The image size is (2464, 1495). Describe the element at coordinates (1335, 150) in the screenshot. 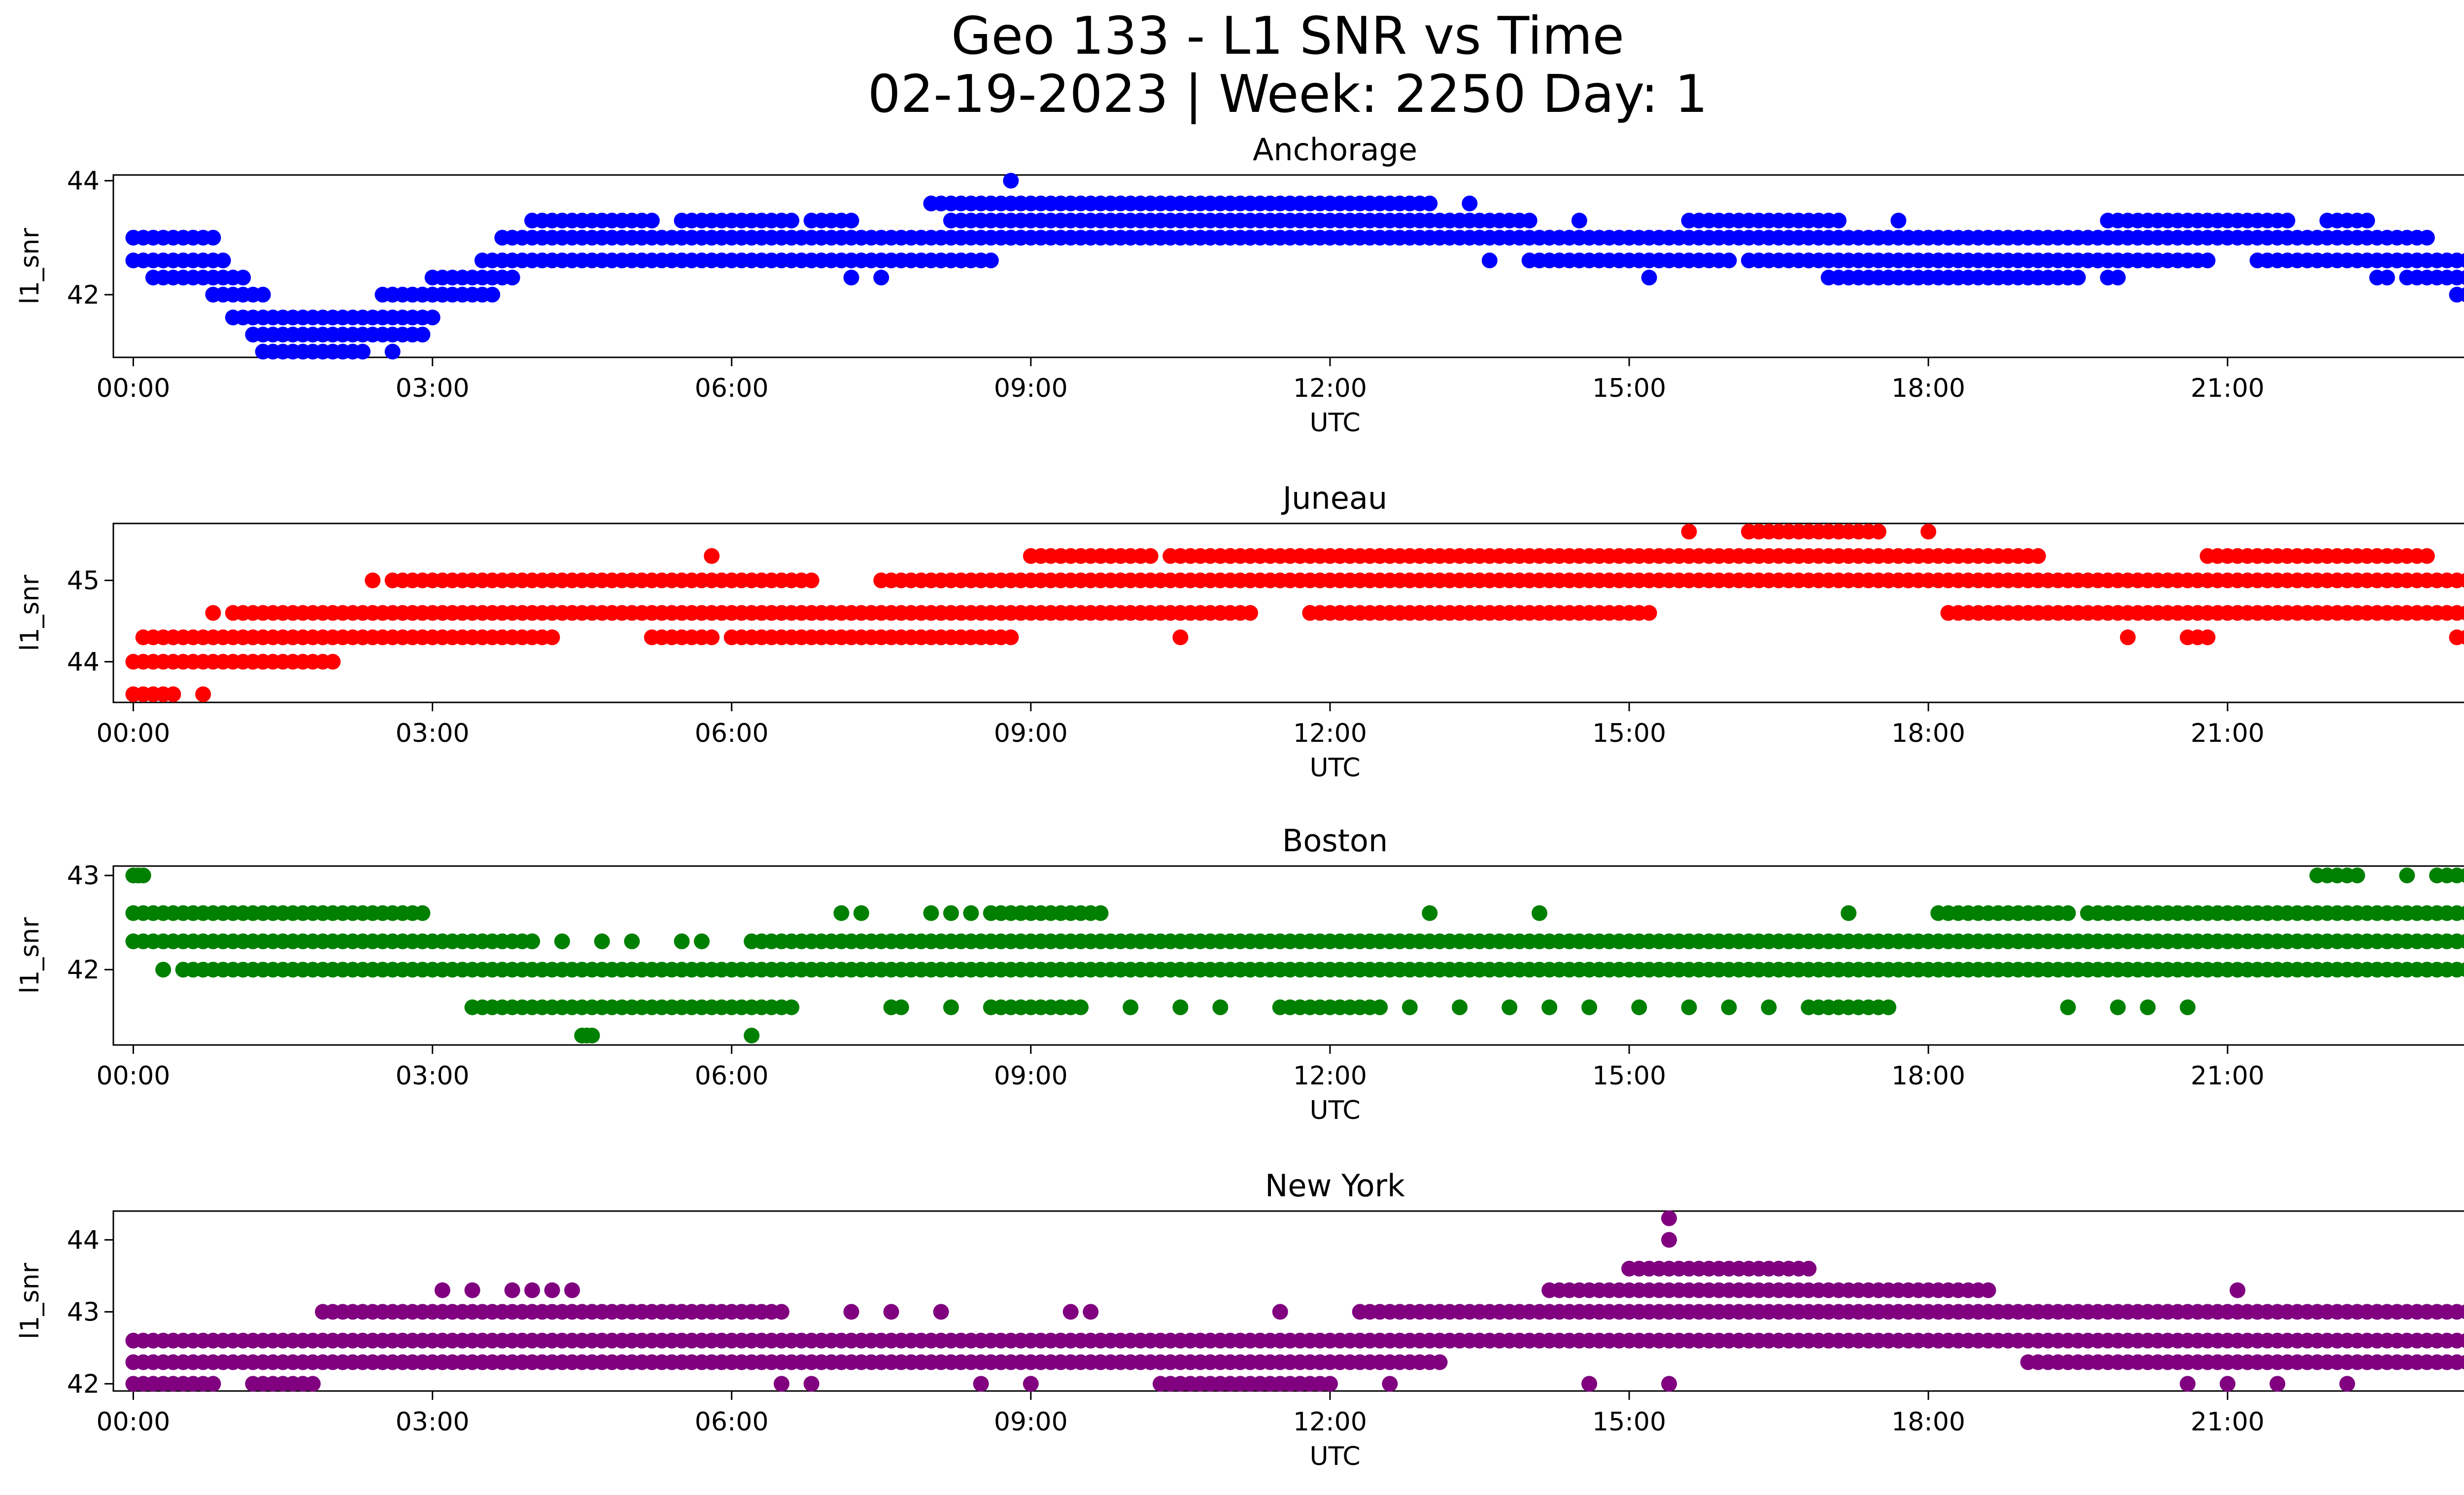

I see `subplot-title: Anchorage` at that location.